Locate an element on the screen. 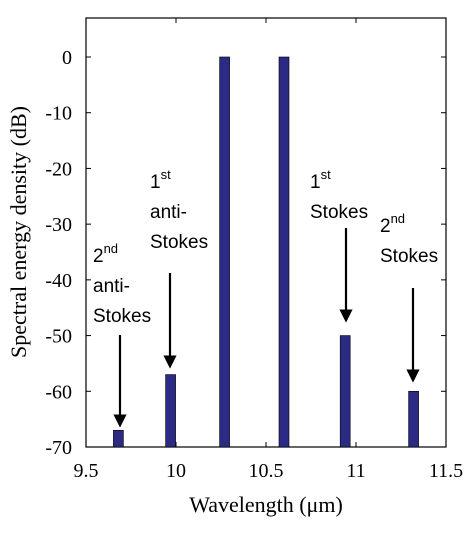  y-tick-label: -70 is located at coordinates (58, 448).